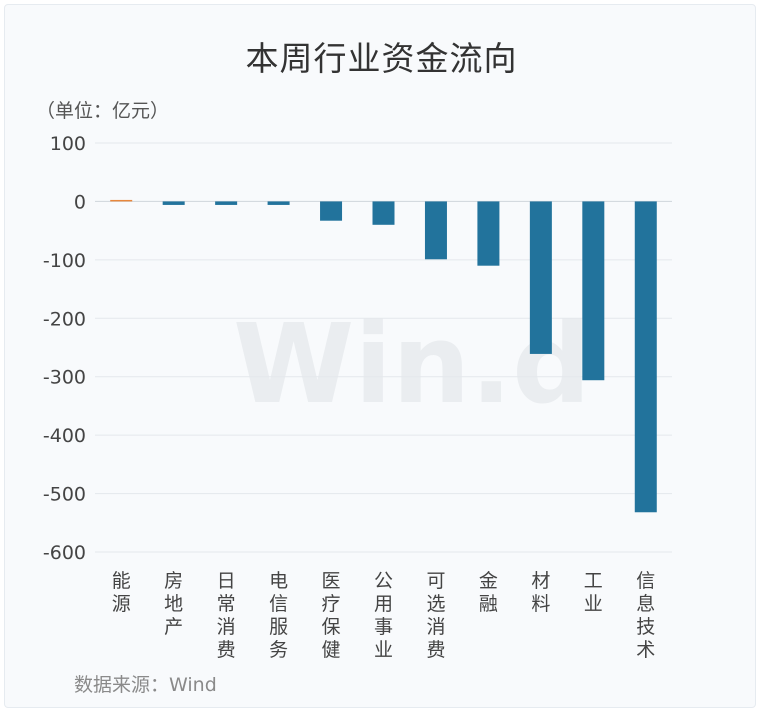  What do you see at coordinates (64, 553) in the screenshot?
I see `y-tick-label: -600` at bounding box center [64, 553].